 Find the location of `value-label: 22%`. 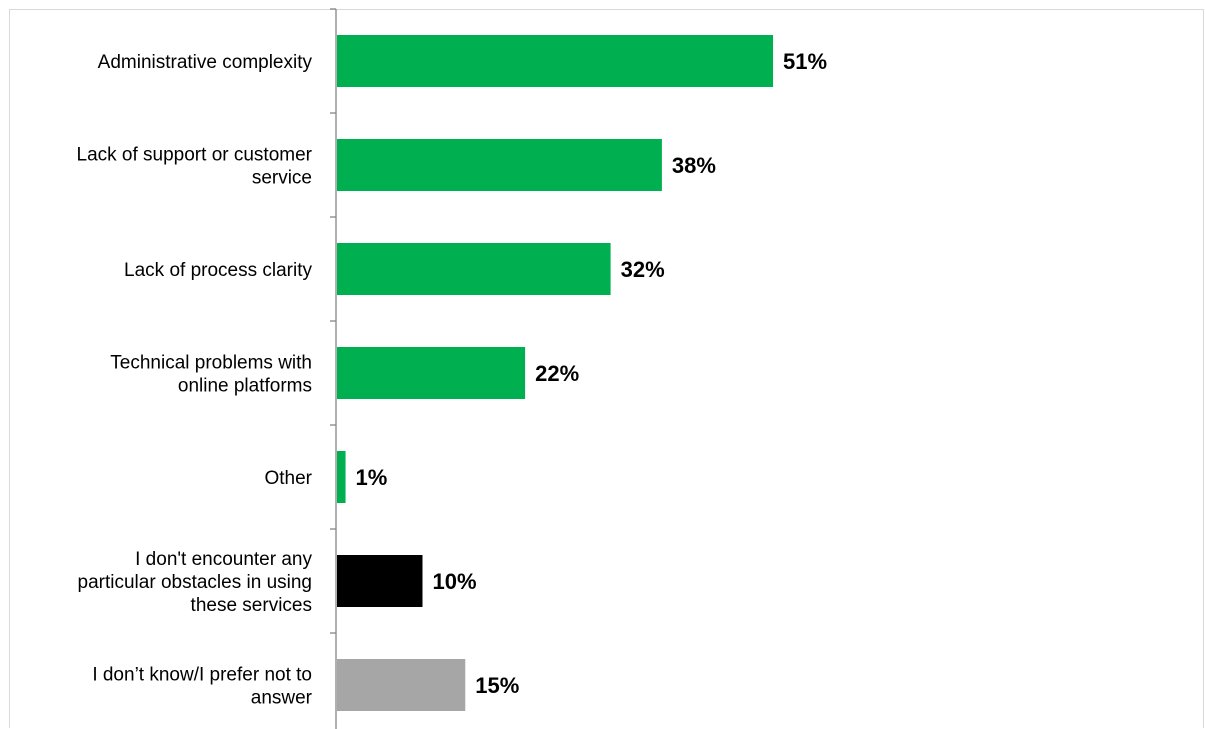

value-label: 22% is located at coordinates (557, 373).